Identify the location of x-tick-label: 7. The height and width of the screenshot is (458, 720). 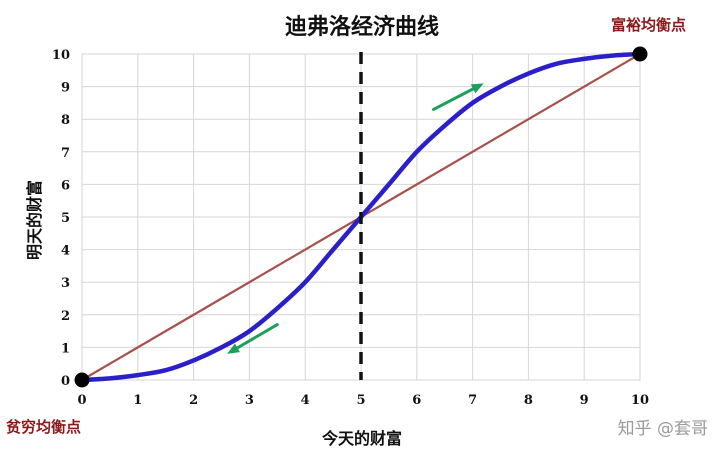
(472, 400).